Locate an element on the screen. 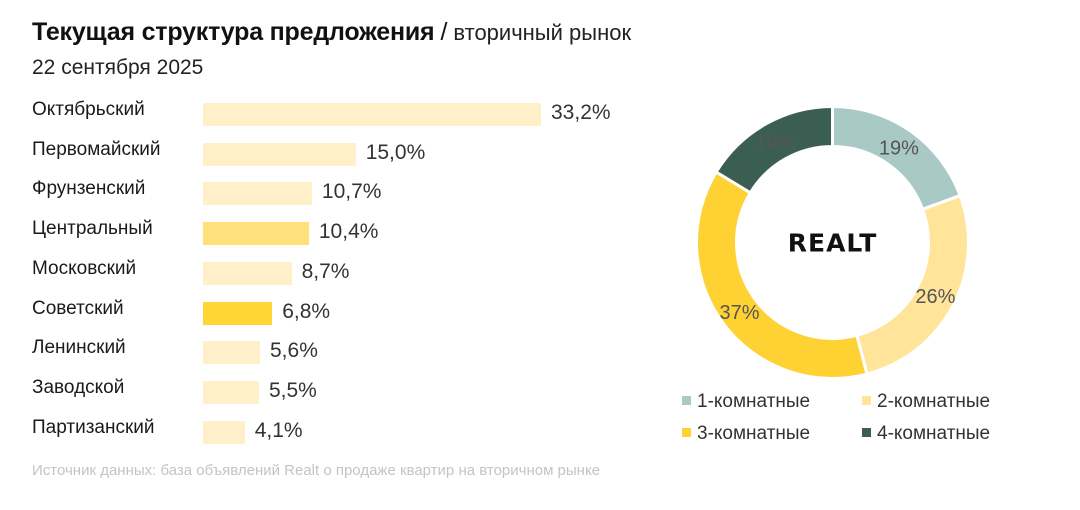  legend-item: 2-комнатные is located at coordinates (926, 402).